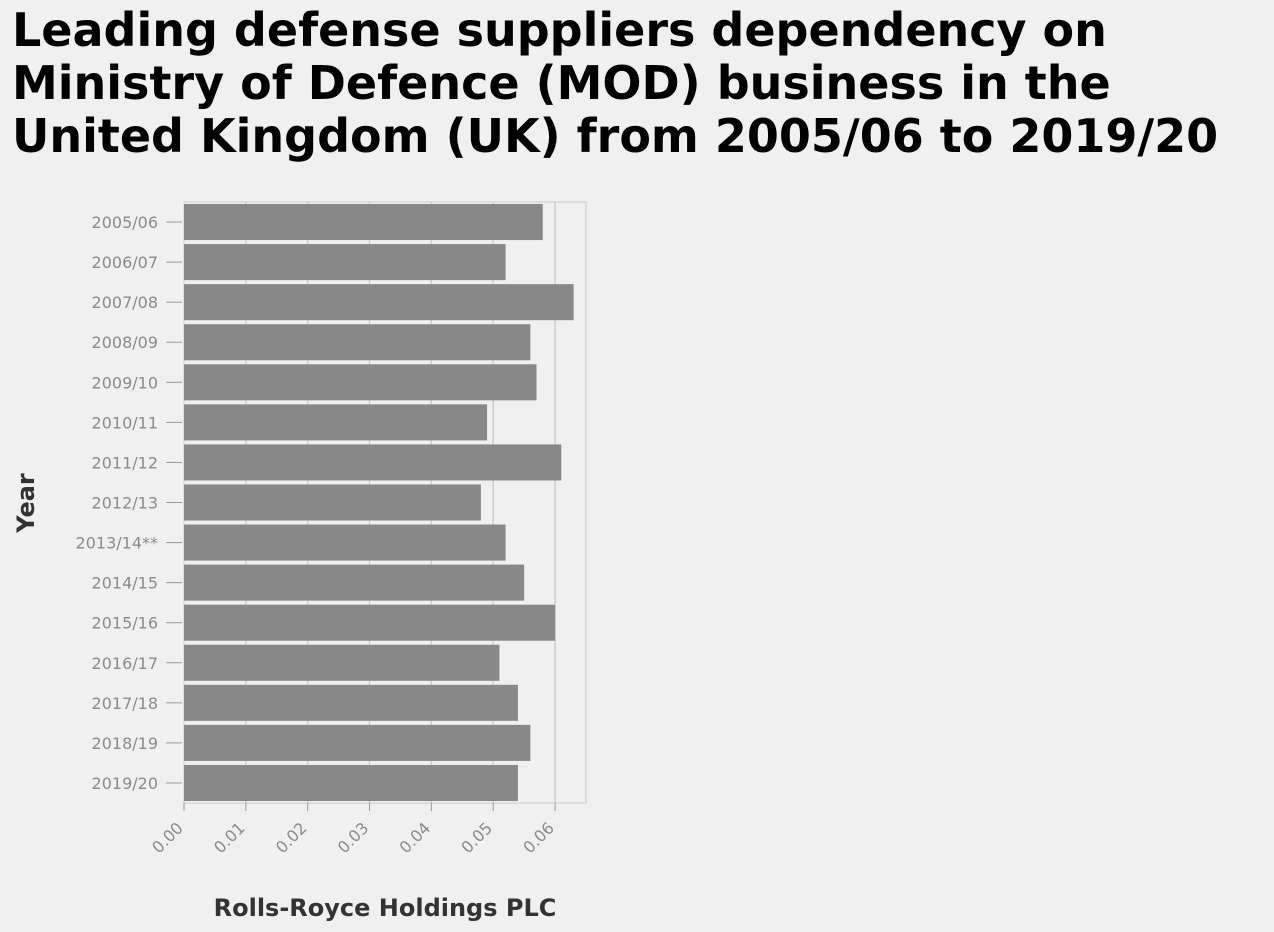 Image resolution: width=1274 pixels, height=932 pixels. I want to click on y-tick-label: 2018/19, so click(125, 743).